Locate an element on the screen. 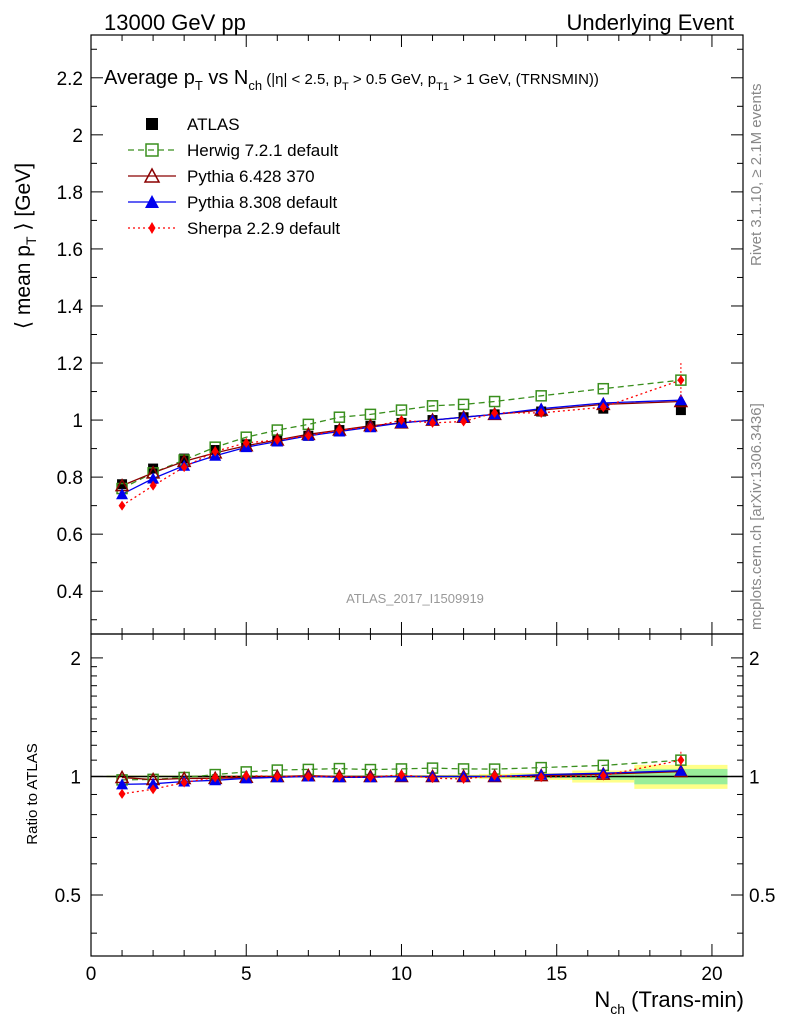 The height and width of the screenshot is (1024, 786). header-right-label: Underlying Event is located at coordinates (650, 22).